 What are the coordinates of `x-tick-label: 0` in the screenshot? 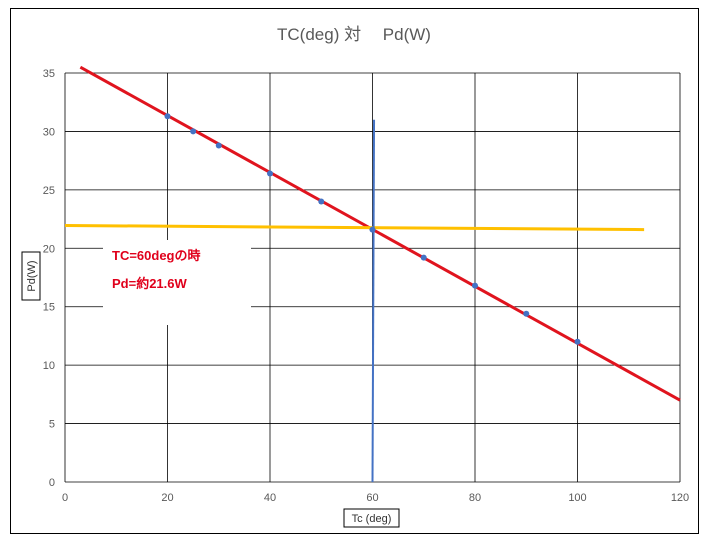 It's located at (65, 498).